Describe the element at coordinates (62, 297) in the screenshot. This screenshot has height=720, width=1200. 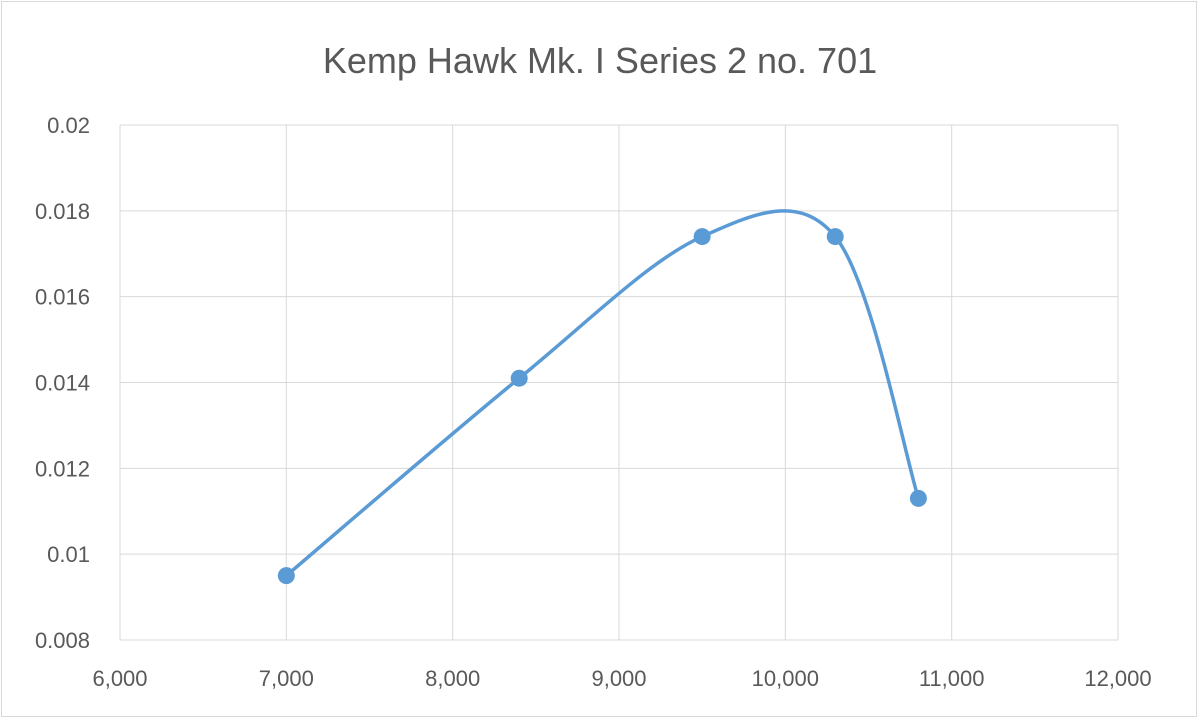
I see `y-tick-label: 0.016` at that location.